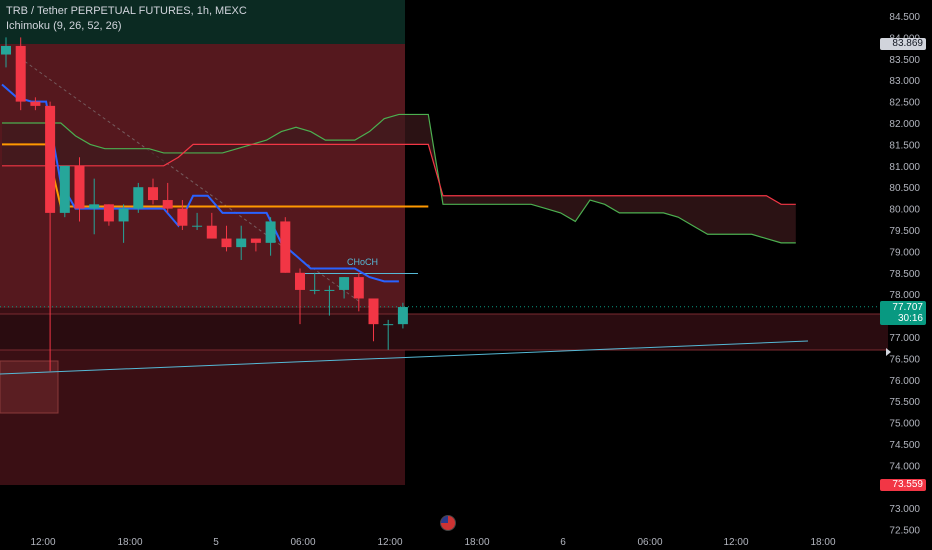  What do you see at coordinates (888, 352) in the screenshot?
I see `scroll-marker-icon` at bounding box center [888, 352].